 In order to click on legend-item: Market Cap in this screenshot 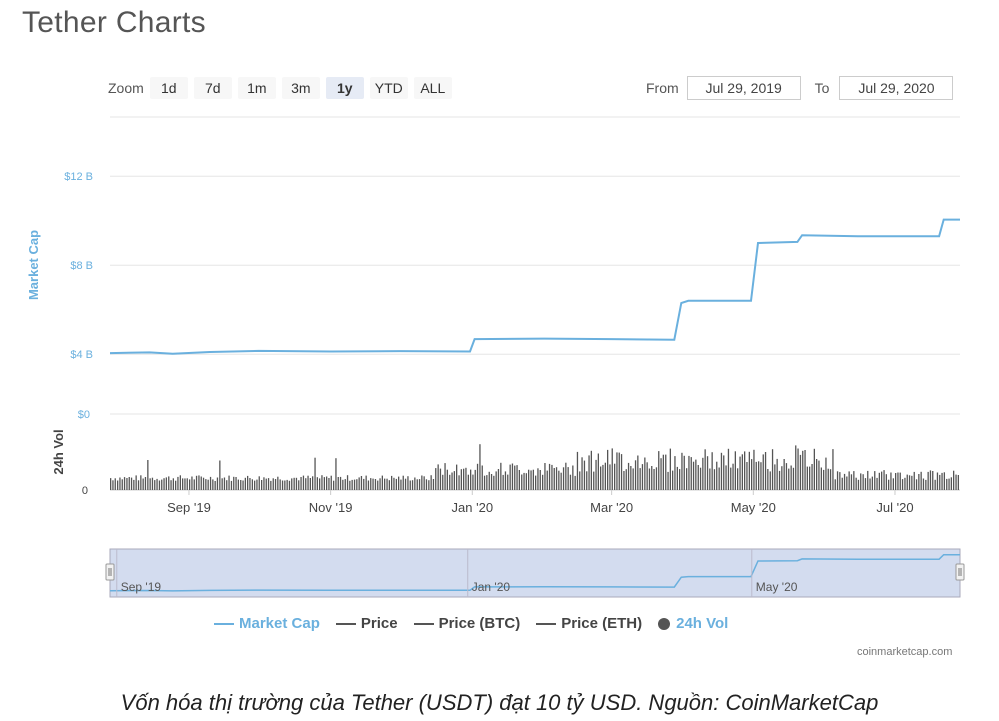, I will do `click(267, 623)`.